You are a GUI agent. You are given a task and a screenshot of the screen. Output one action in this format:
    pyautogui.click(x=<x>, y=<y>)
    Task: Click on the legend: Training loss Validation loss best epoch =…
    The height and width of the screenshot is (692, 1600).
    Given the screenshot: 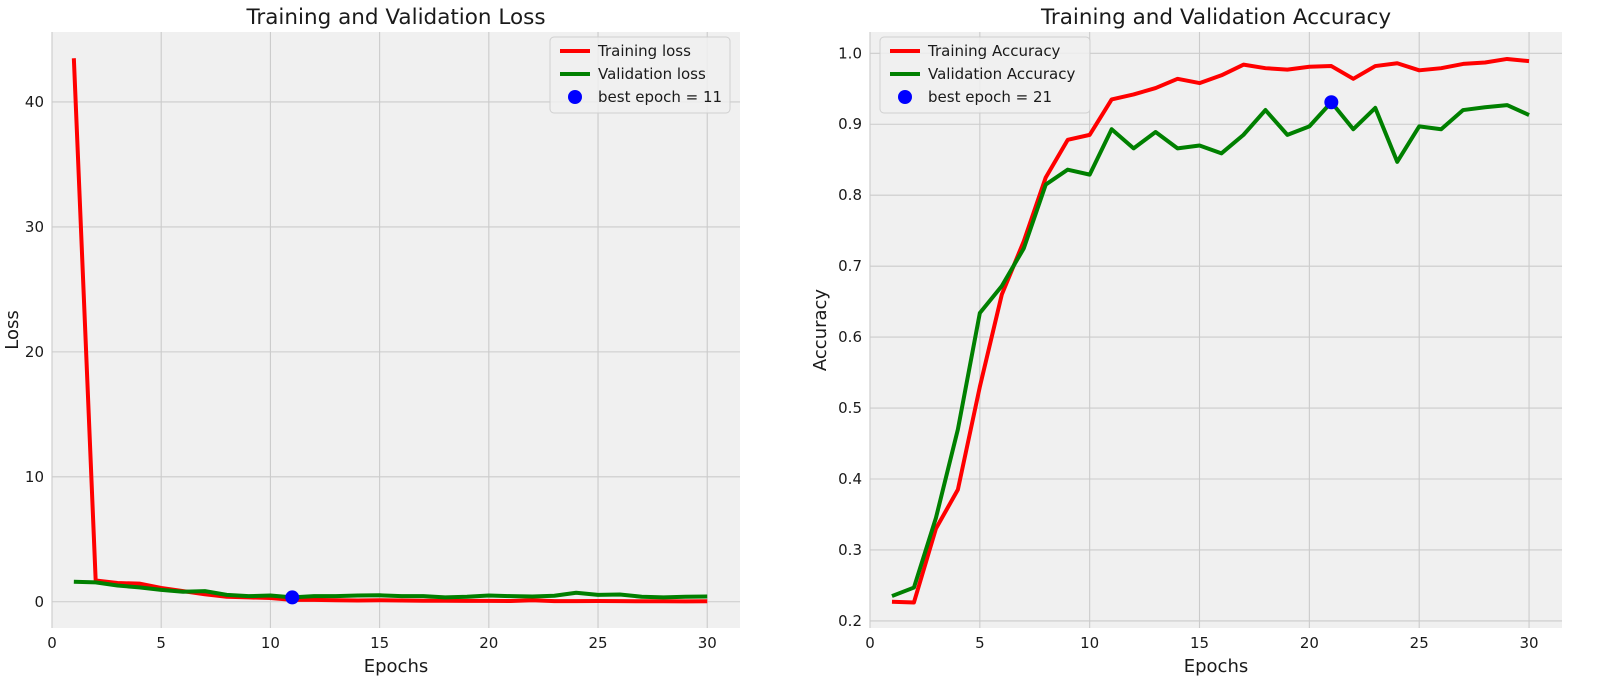 What is the action you would take?
    pyautogui.click(x=640, y=75)
    